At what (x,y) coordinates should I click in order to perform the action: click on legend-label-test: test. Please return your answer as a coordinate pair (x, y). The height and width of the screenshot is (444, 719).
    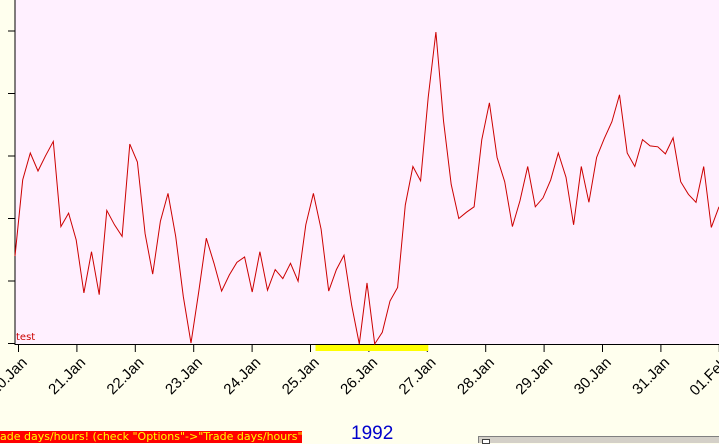
    Looking at the image, I should click on (25, 337).